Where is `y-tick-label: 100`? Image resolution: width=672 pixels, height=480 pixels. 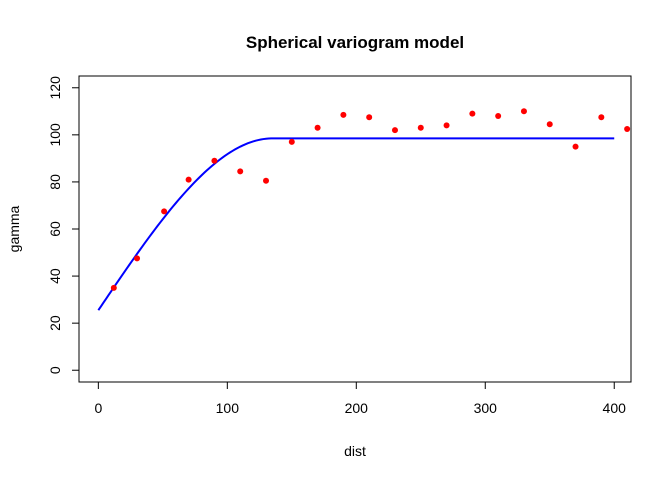 y-tick-label: 100 is located at coordinates (55, 135).